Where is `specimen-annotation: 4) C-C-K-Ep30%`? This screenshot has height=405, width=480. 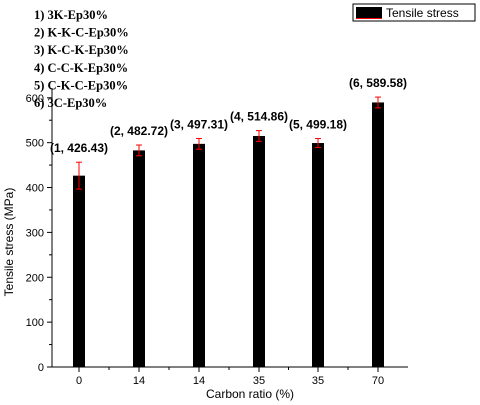 specimen-annotation: 4) C-C-K-Ep30% is located at coordinates (81, 68).